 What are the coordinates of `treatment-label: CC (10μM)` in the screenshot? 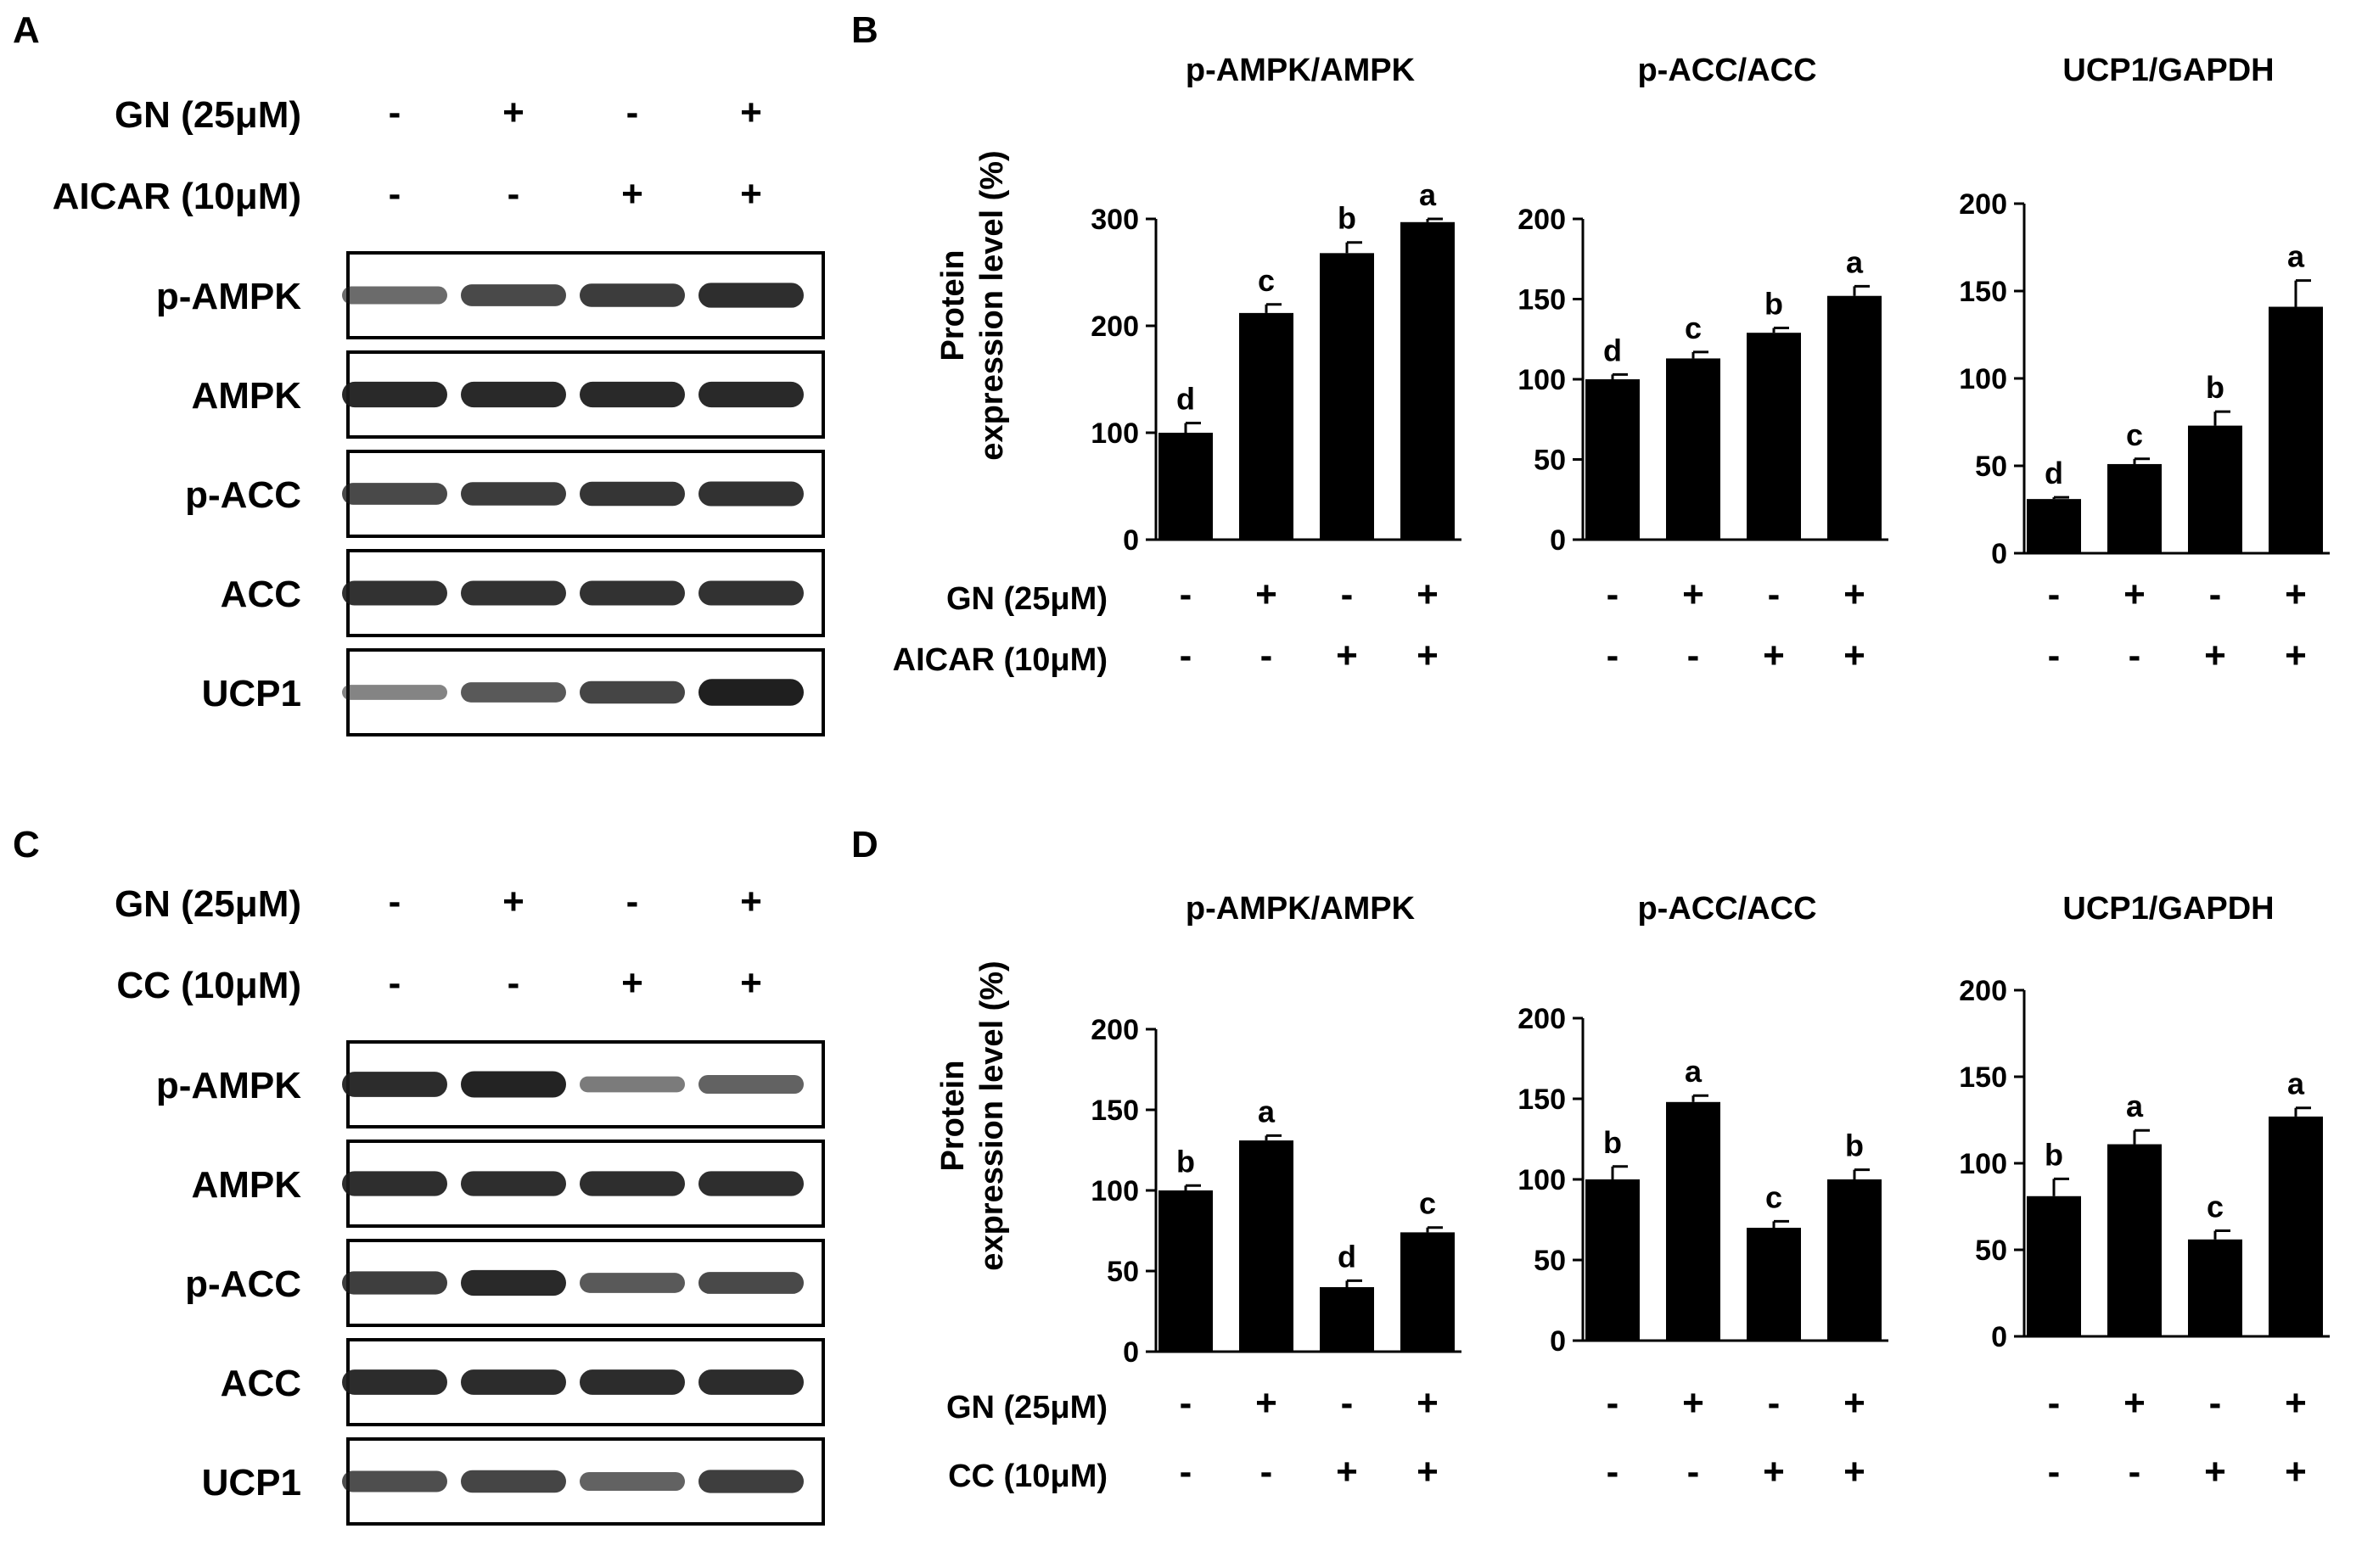 It's located at (1028, 1476).